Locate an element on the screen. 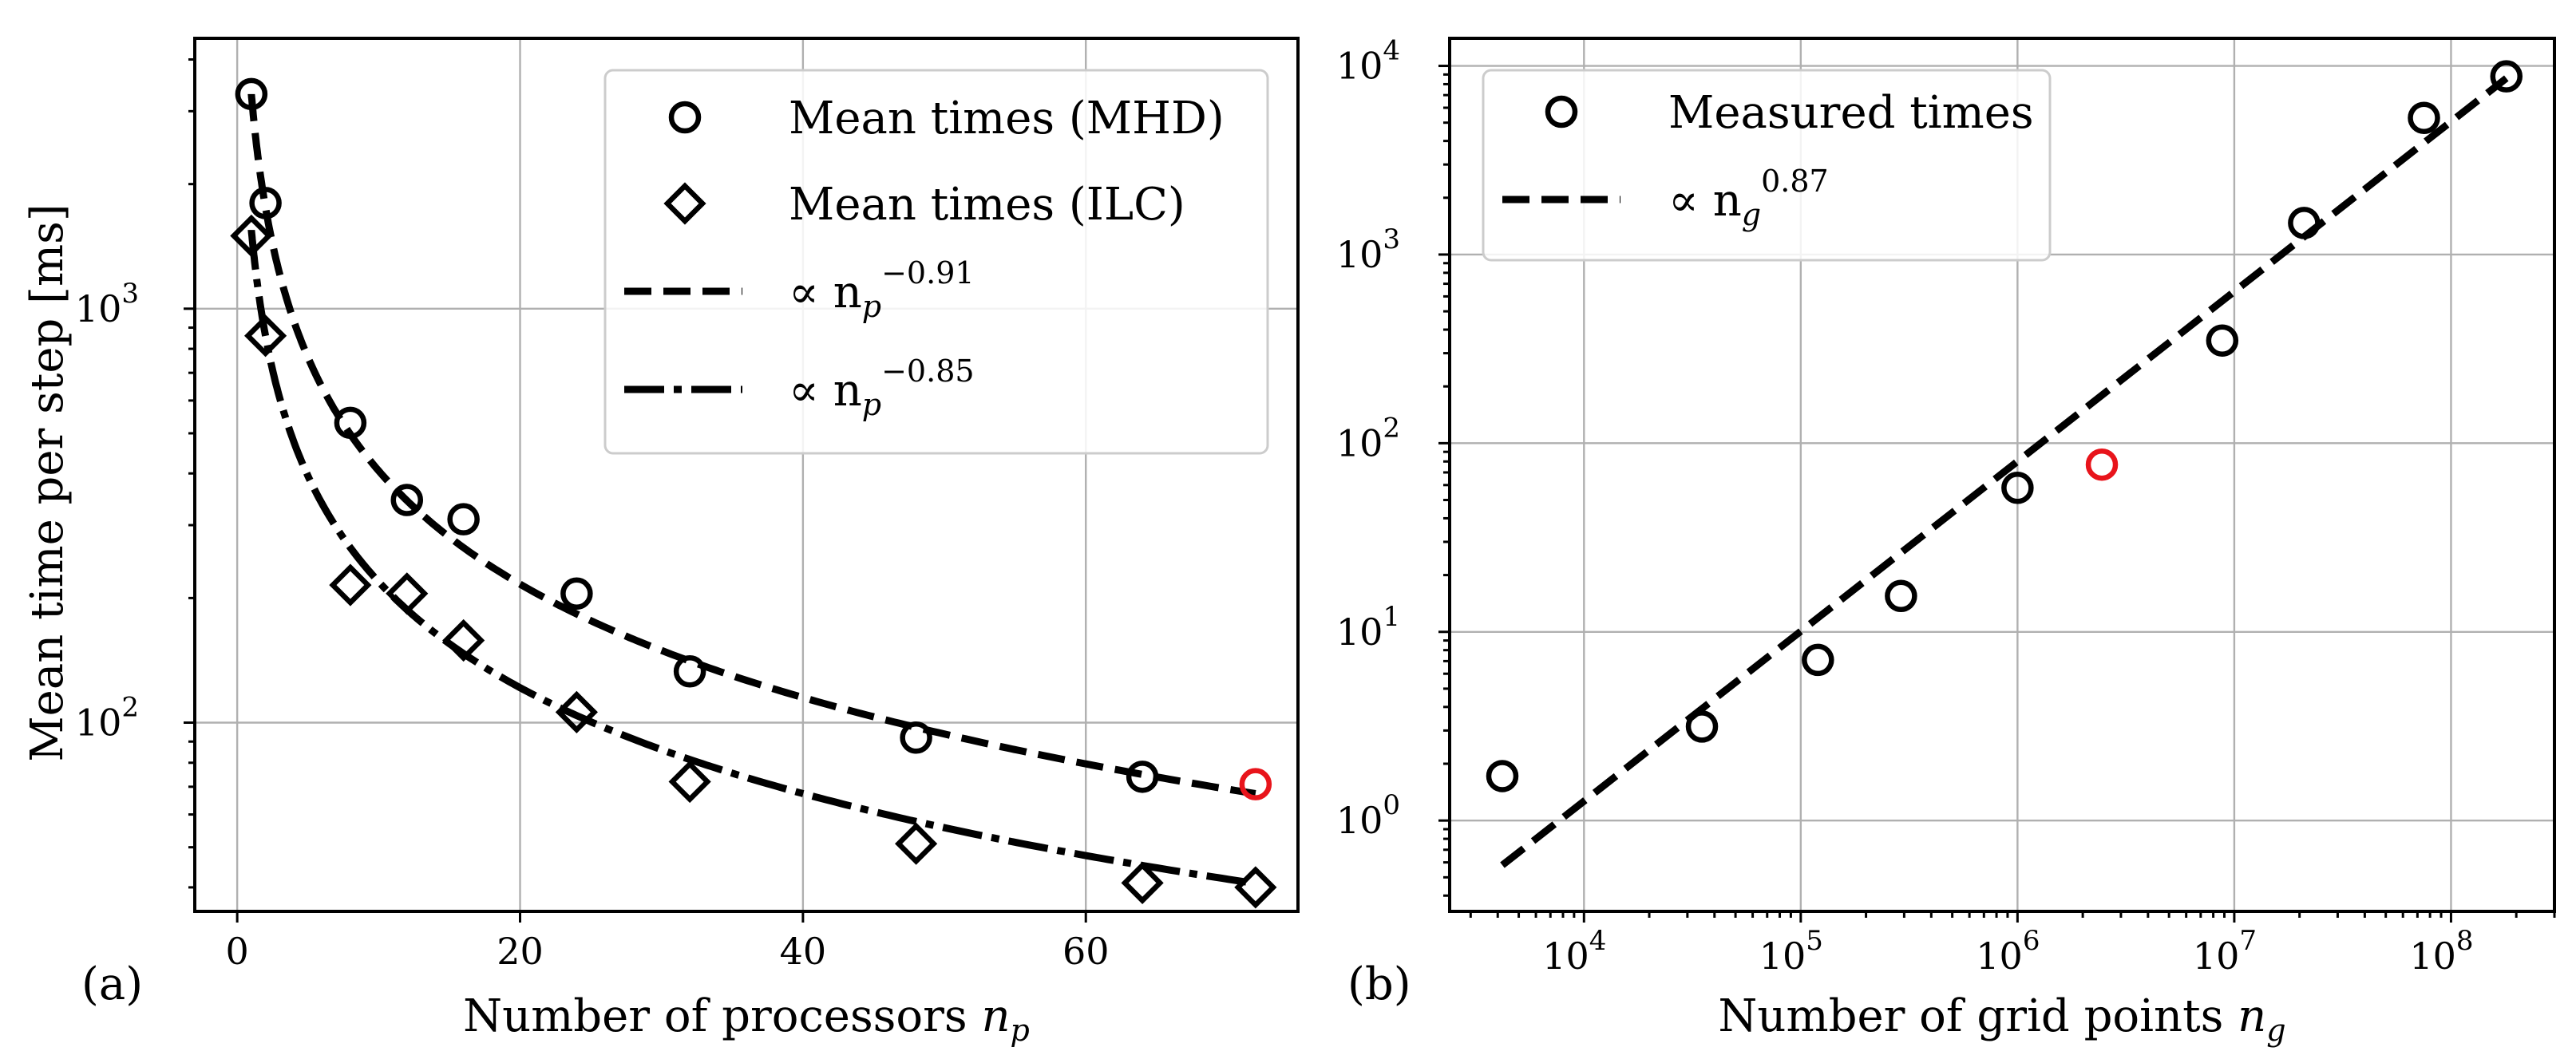 Image resolution: width=2576 pixels, height=1063 pixels. panel-b-legend-box is located at coordinates (1767, 165).